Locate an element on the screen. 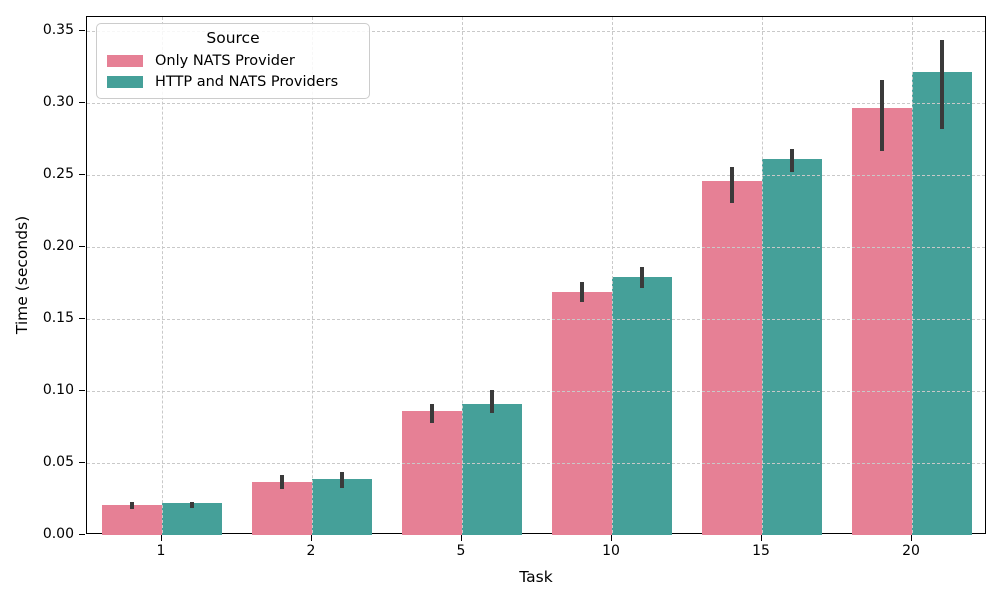 This screenshot has width=1000, height=600. x-tick-label: 10 is located at coordinates (611, 551).